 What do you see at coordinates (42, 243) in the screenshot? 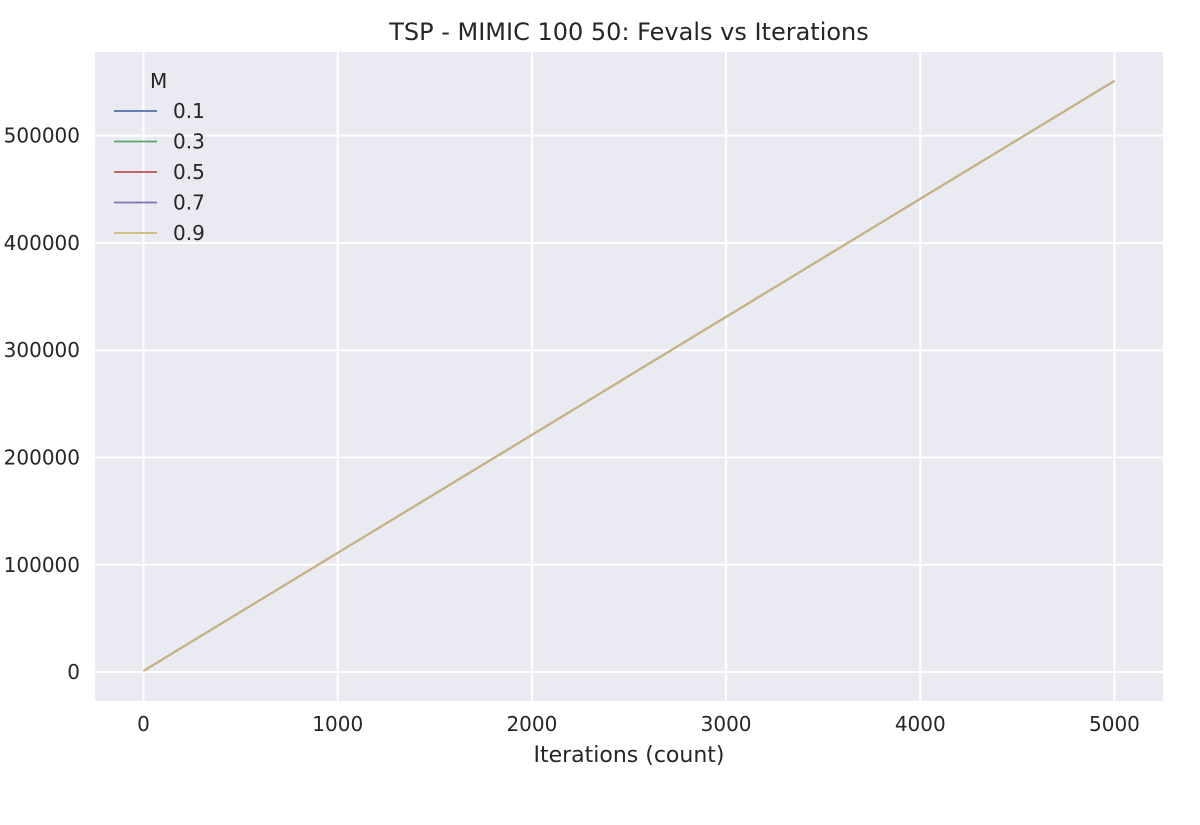
I see `y-tick-label: 400000` at bounding box center [42, 243].